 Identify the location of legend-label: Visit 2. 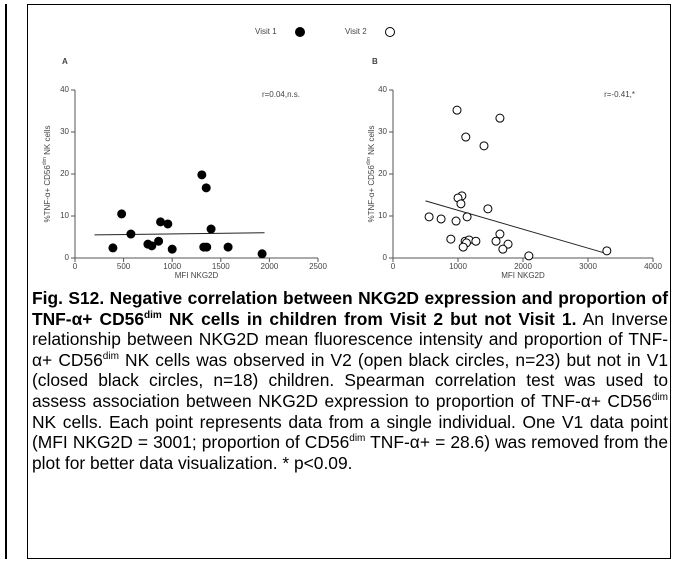
(356, 31).